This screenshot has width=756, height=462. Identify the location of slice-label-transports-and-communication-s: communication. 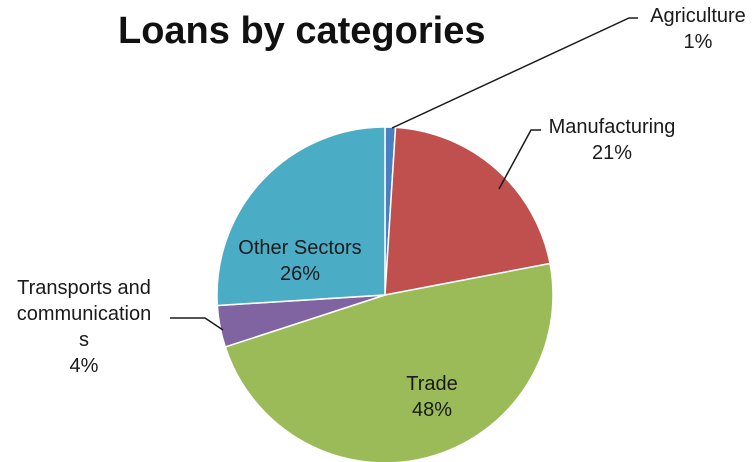
(84, 314).